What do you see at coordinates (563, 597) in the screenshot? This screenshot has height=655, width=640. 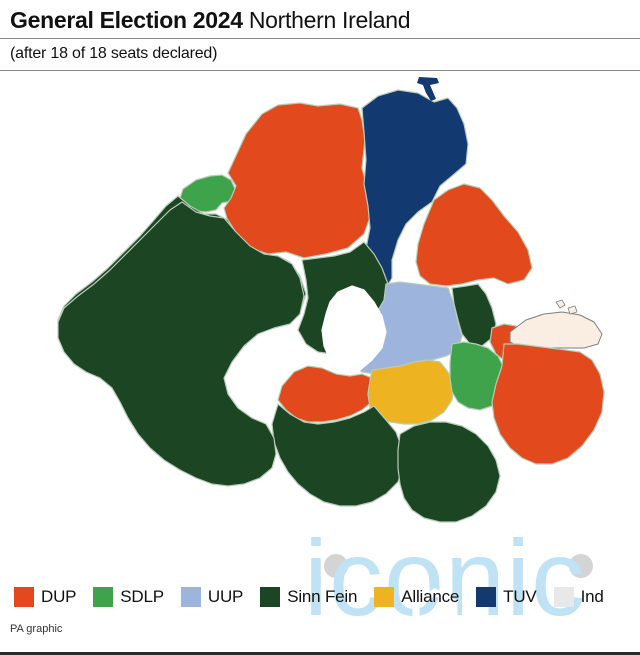 I see `legend-swatch-ind` at bounding box center [563, 597].